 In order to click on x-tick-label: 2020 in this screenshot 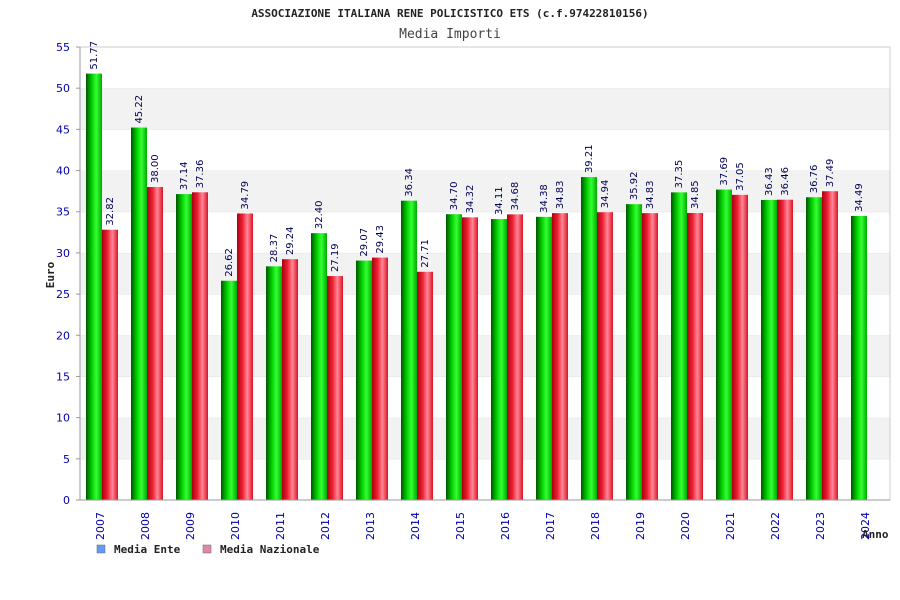, I will do `click(685, 526)`.